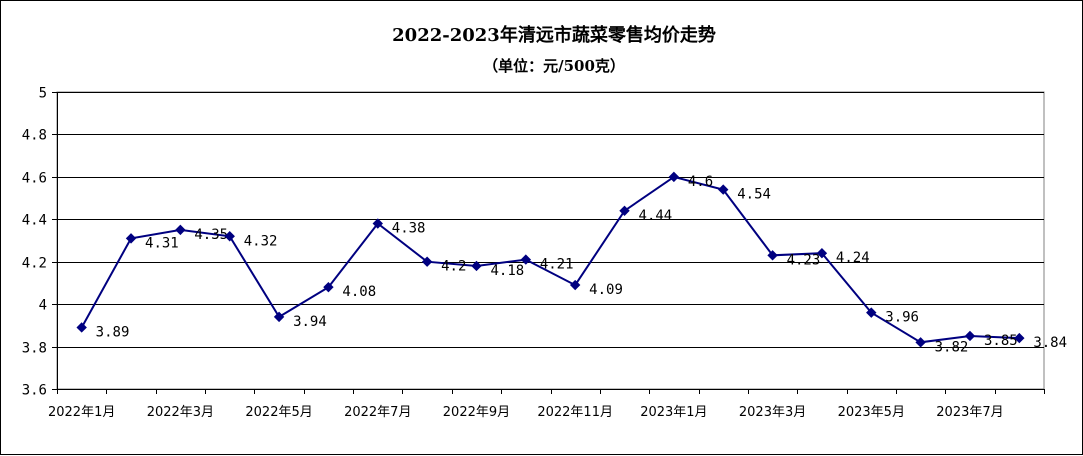 This screenshot has width=1083, height=456. What do you see at coordinates (377, 412) in the screenshot?
I see `x-tick-label: 2022年7月` at bounding box center [377, 412].